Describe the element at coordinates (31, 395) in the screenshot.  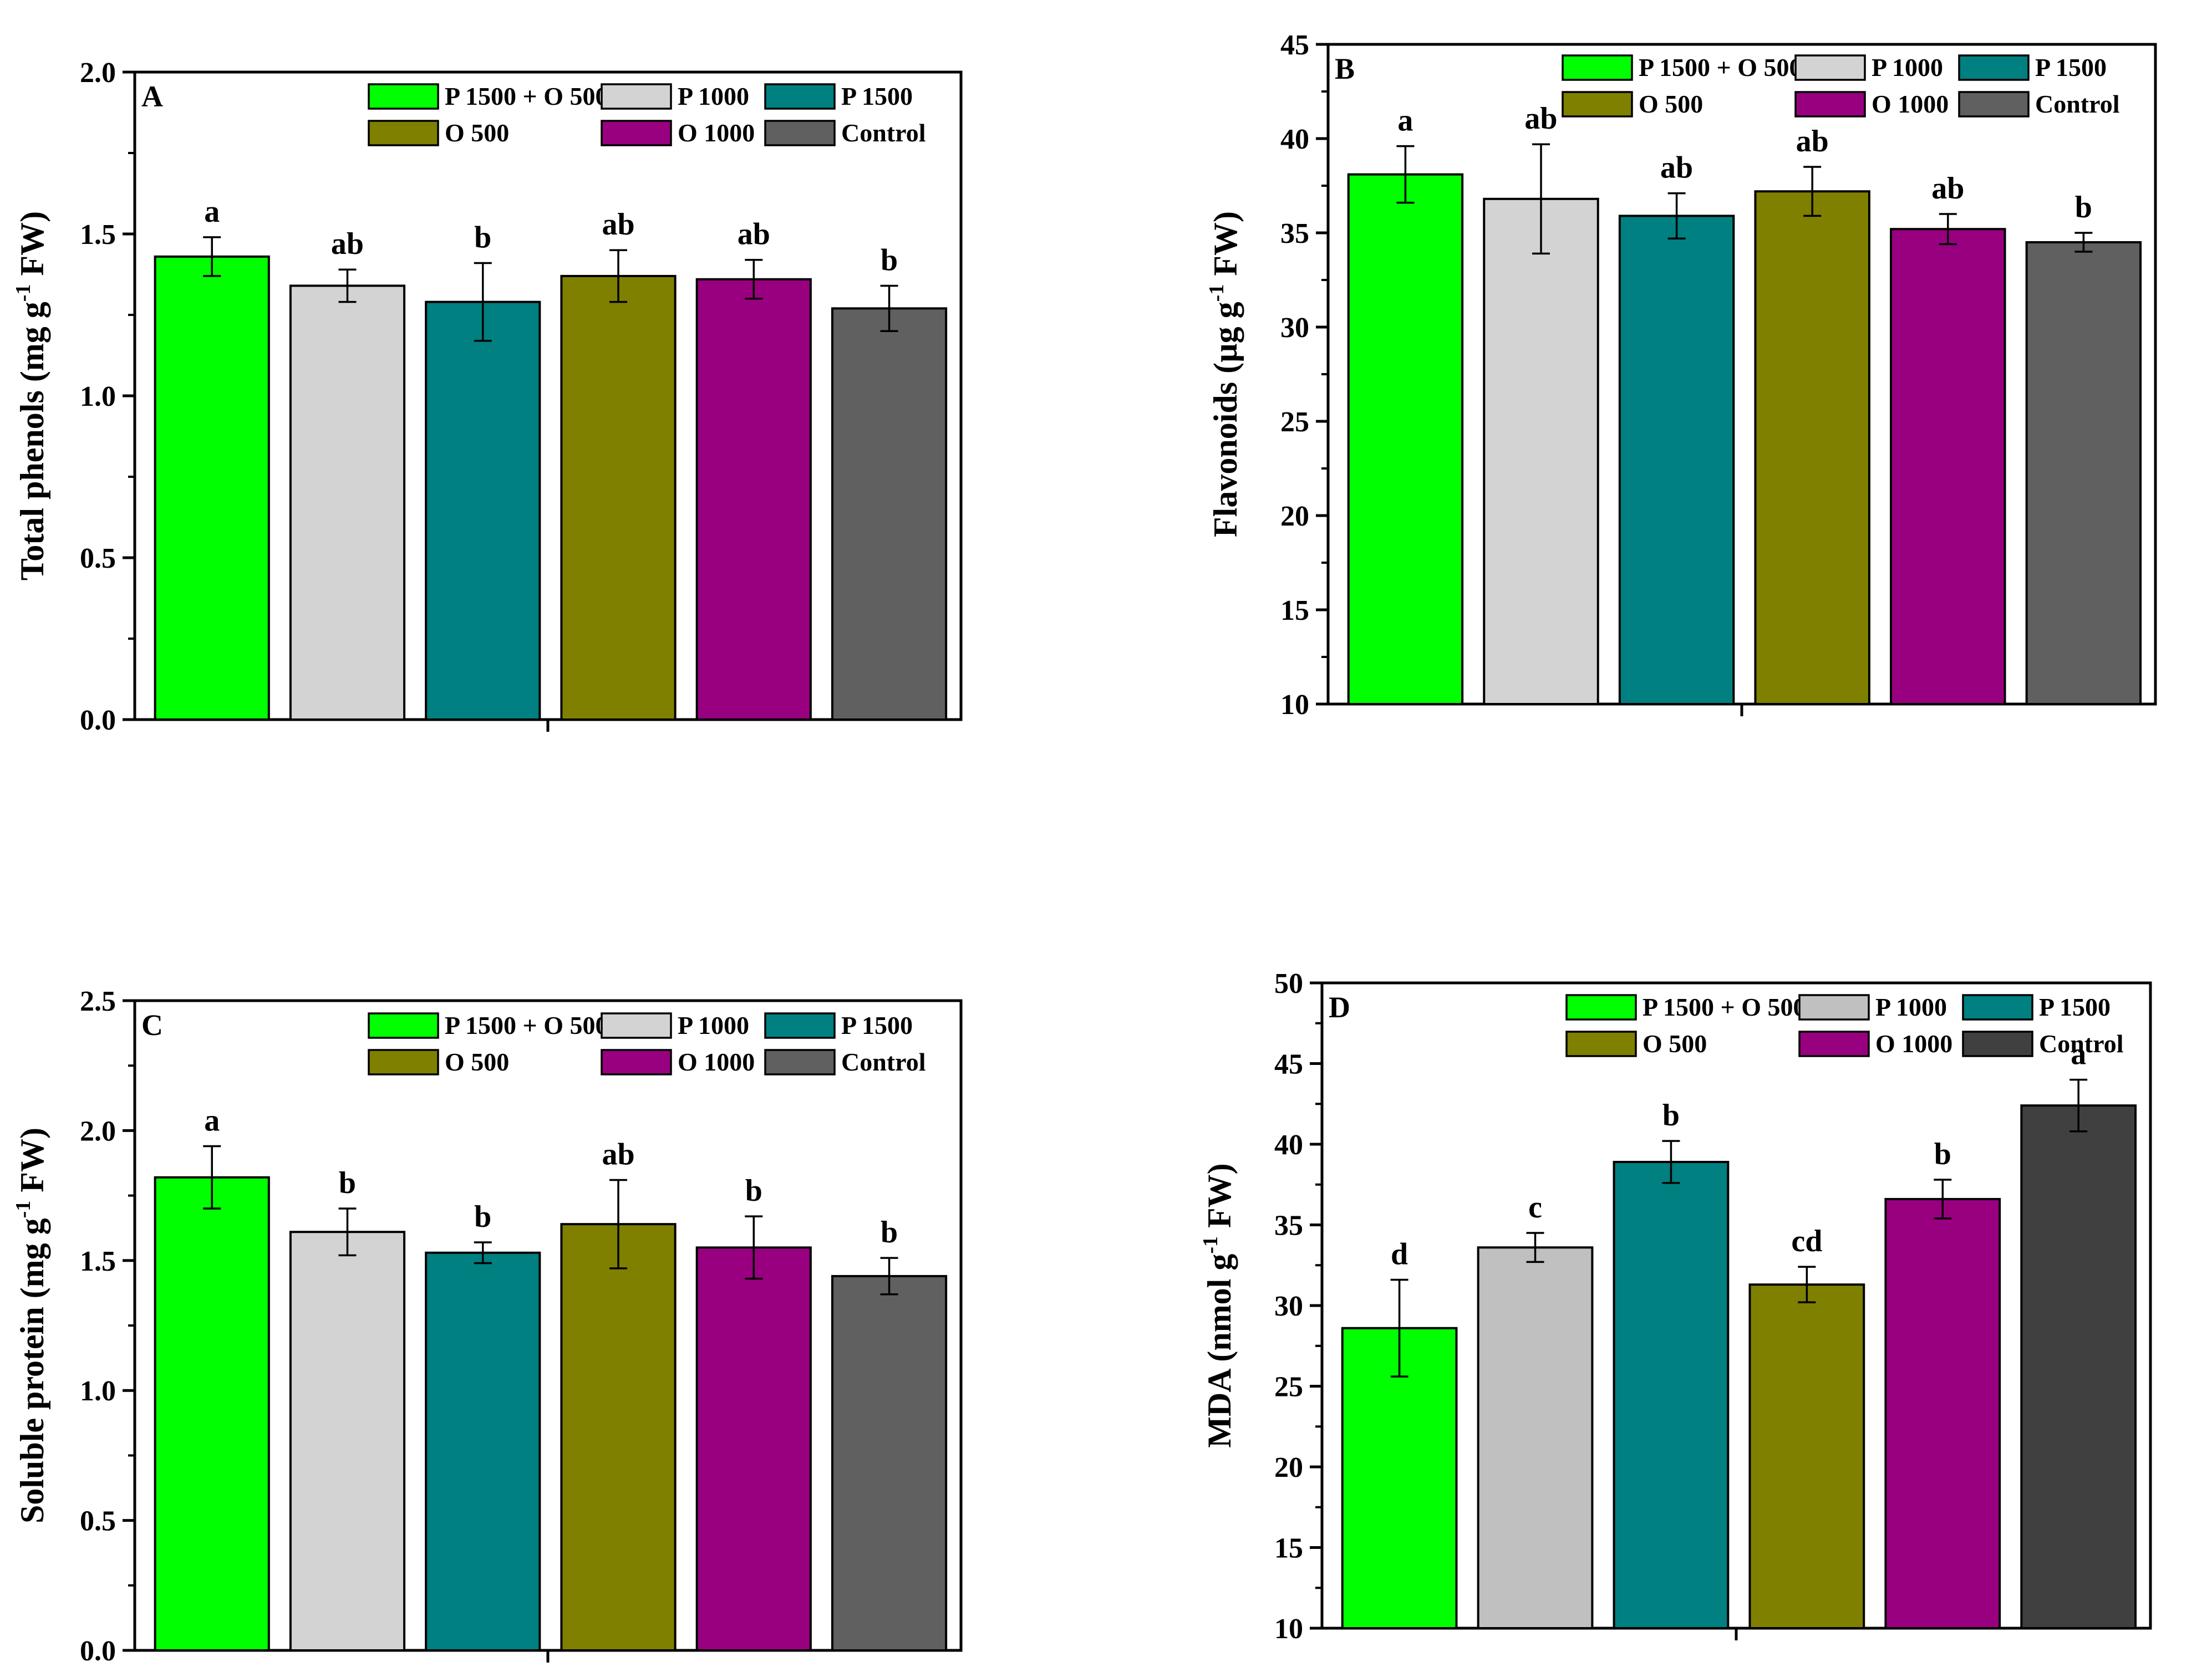
I see `y-axis-title: Total phenols (mg g-1 FW)` at that location.